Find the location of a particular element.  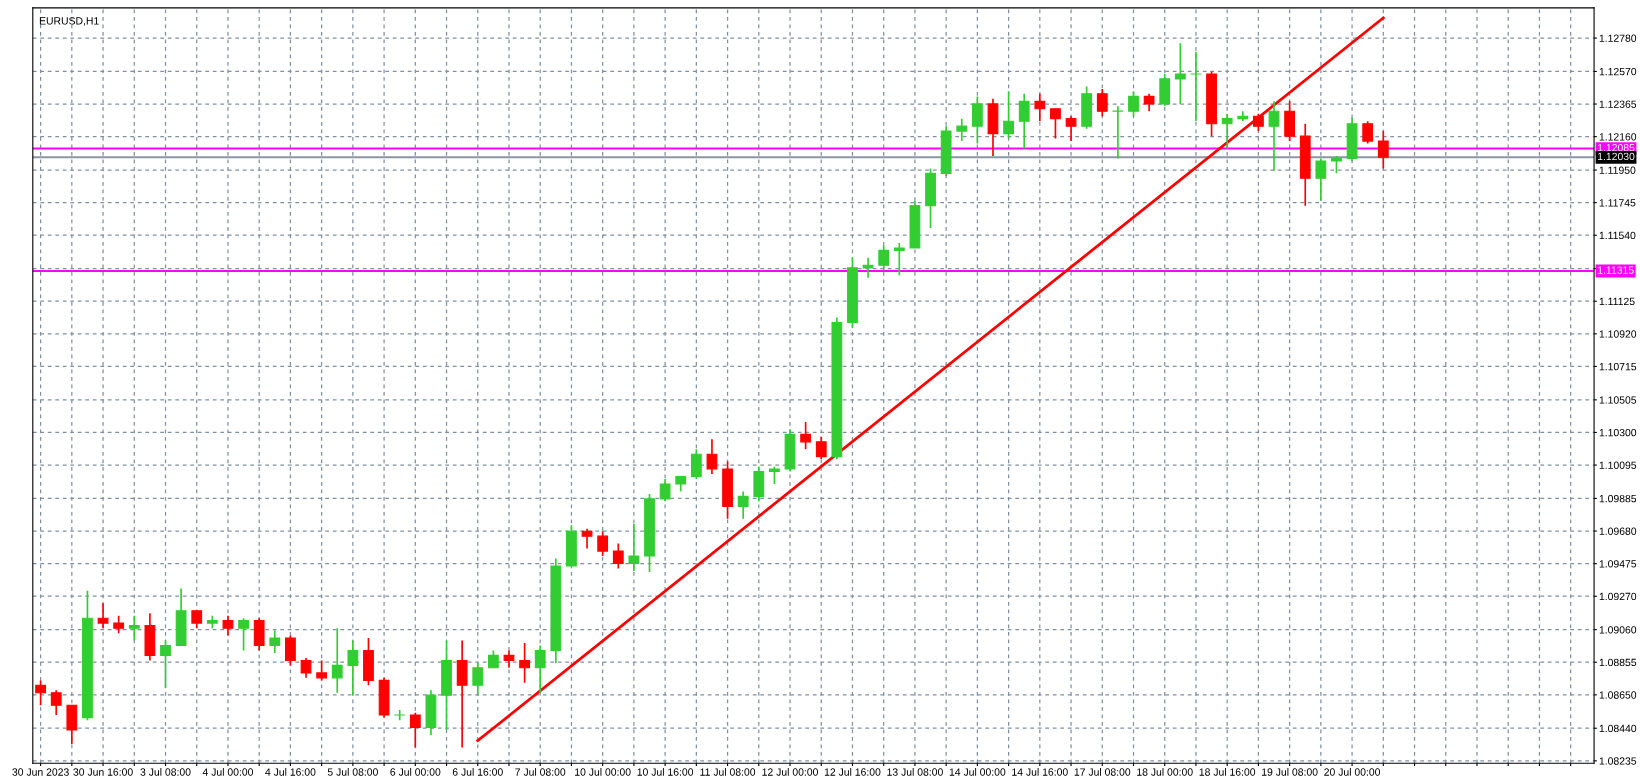

x-tick-label: 30 Jun 16:00 is located at coordinates (103, 772).